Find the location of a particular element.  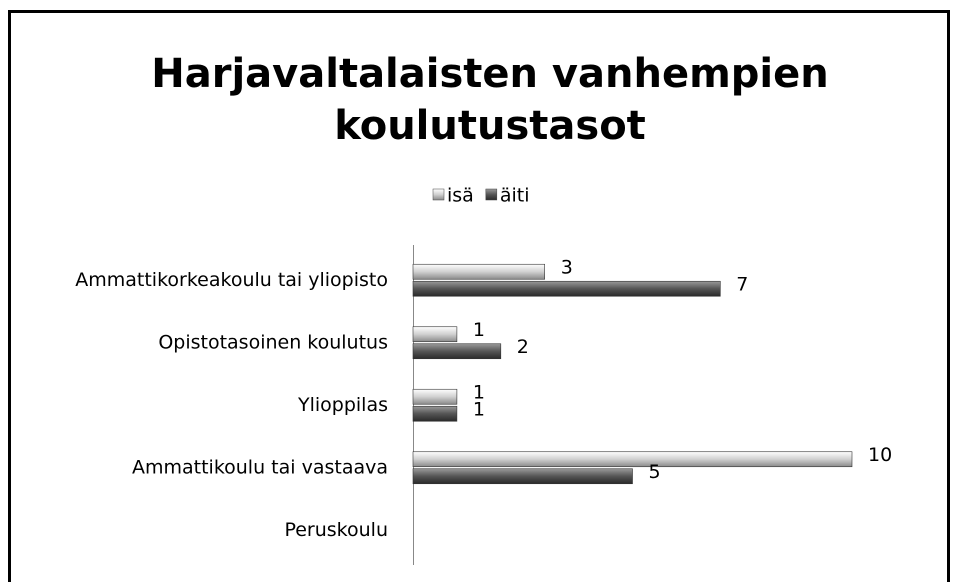

data-label: 5 is located at coordinates (655, 472).